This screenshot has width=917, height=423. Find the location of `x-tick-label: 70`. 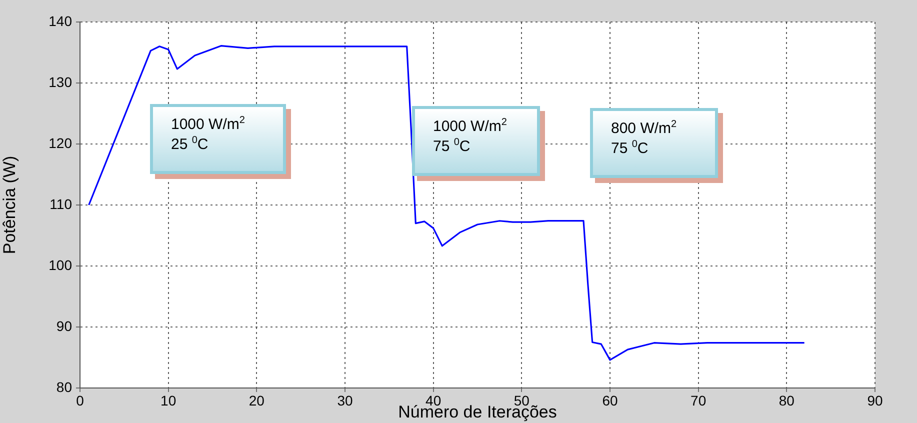

x-tick-label: 70 is located at coordinates (698, 400).